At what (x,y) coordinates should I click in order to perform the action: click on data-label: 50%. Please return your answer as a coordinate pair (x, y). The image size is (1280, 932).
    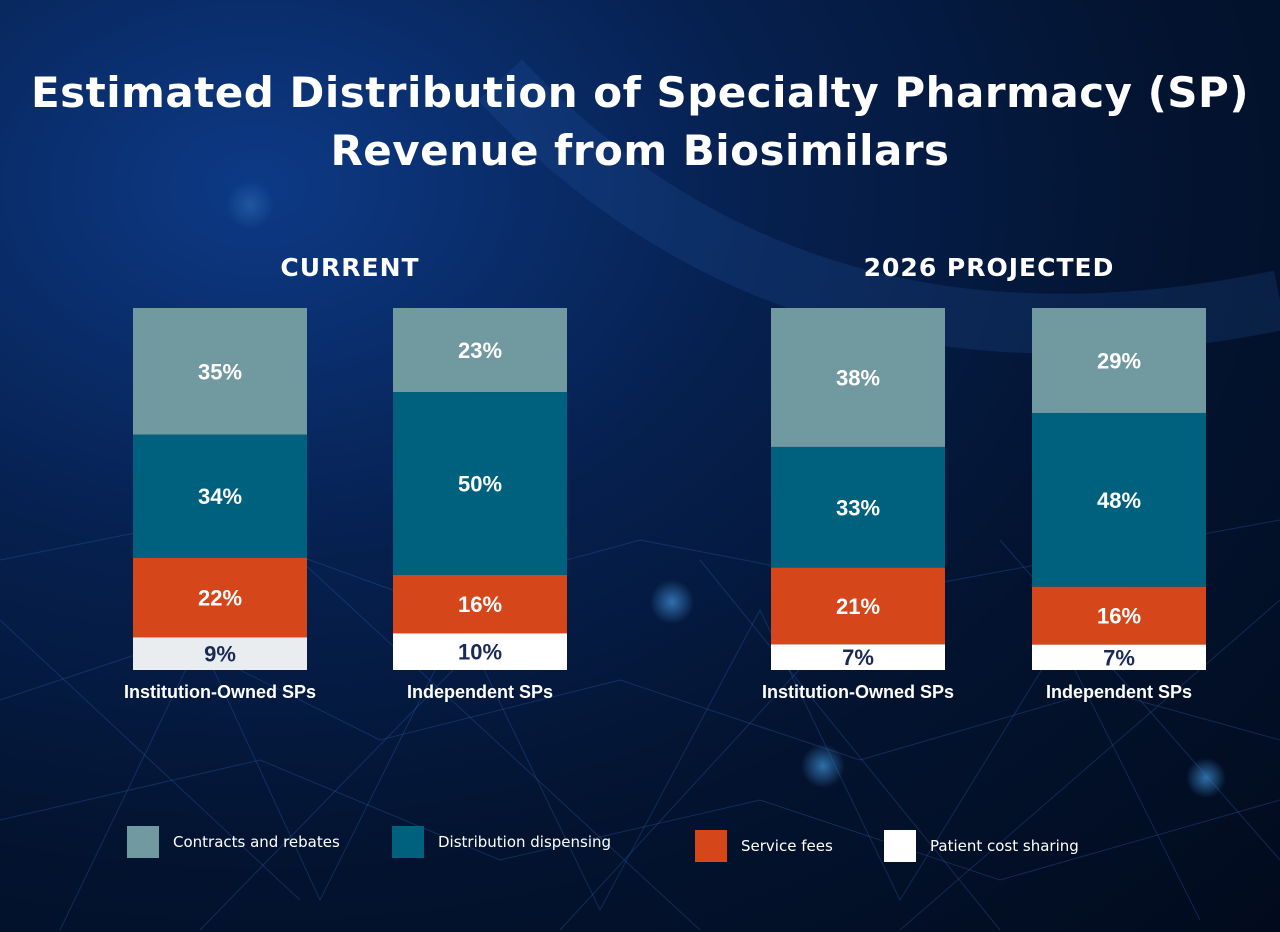
    Looking at the image, I should click on (480, 484).